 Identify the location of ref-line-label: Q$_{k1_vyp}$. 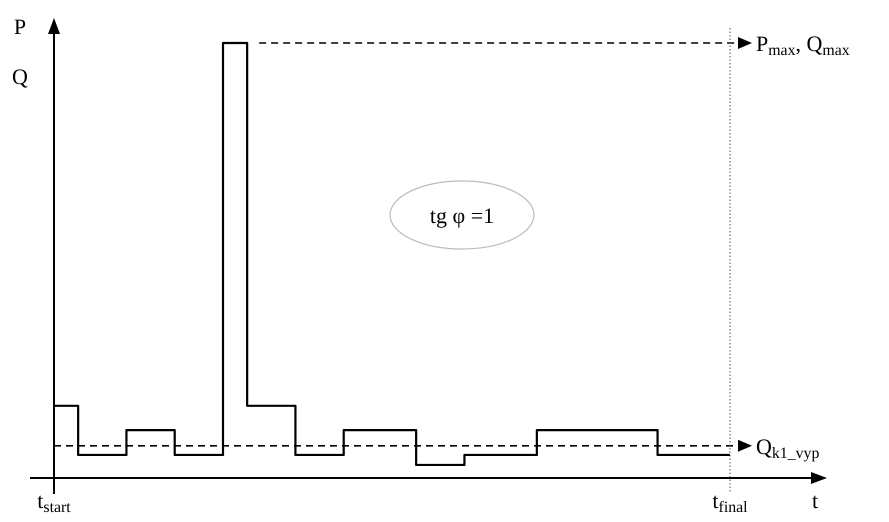
(788, 448).